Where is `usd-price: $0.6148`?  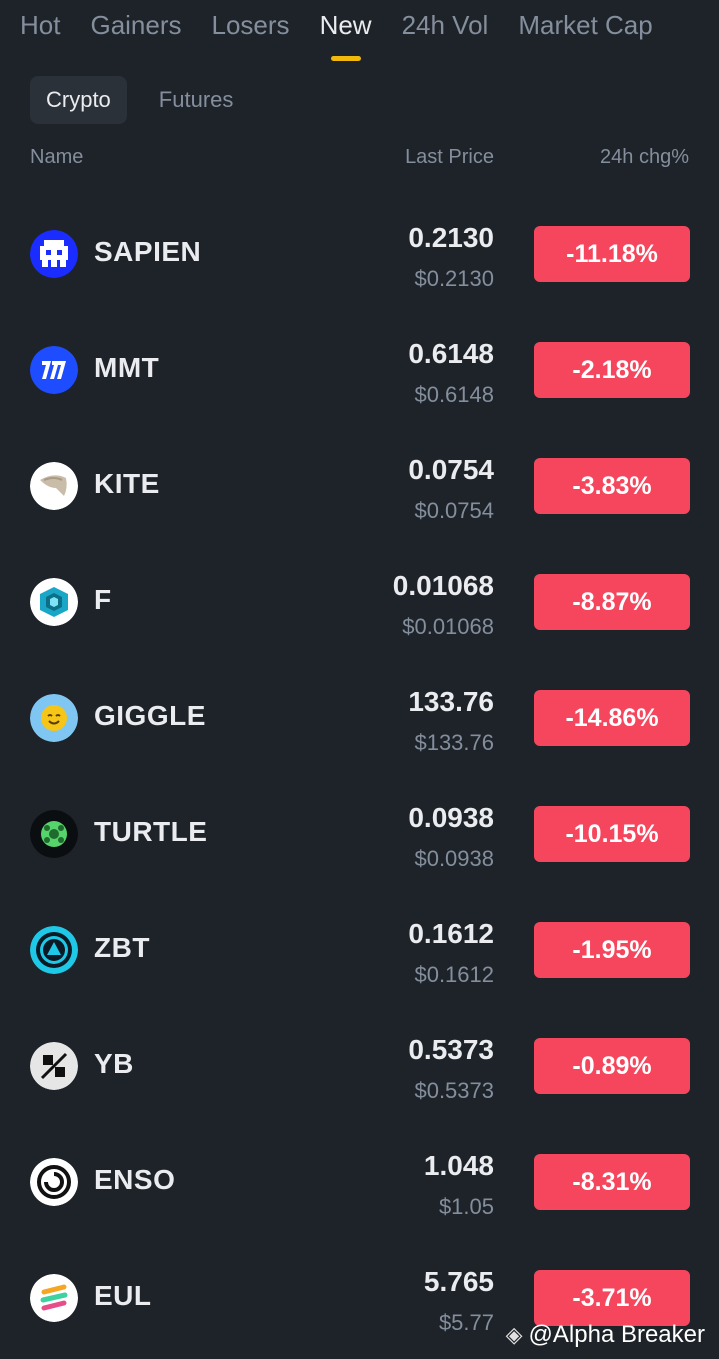
usd-price: $0.6148 is located at coordinates (454, 394).